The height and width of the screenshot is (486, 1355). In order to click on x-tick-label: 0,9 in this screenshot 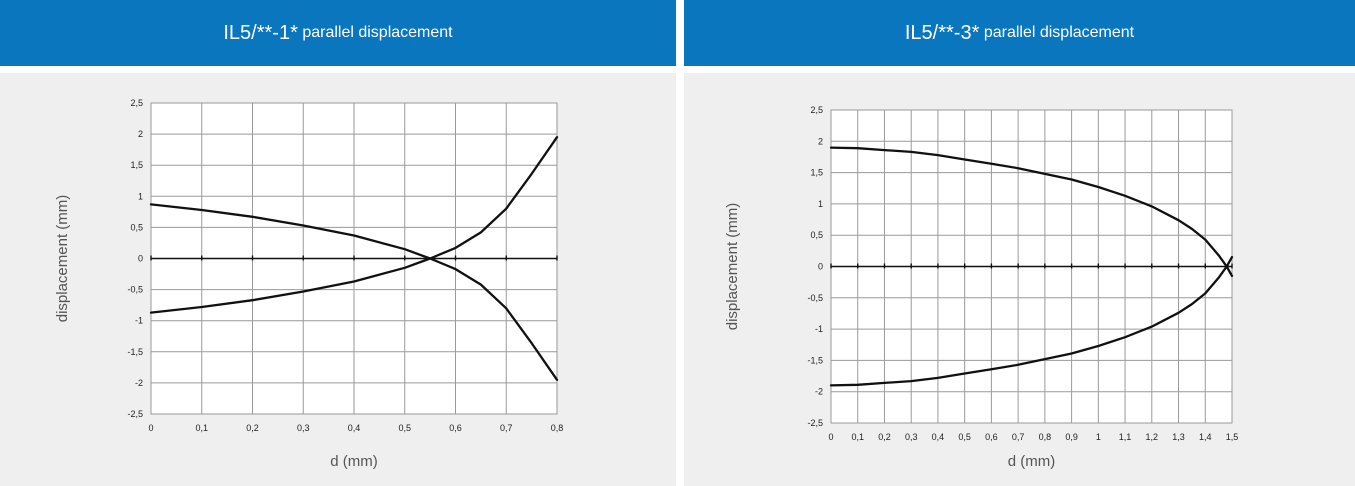, I will do `click(1071, 437)`.